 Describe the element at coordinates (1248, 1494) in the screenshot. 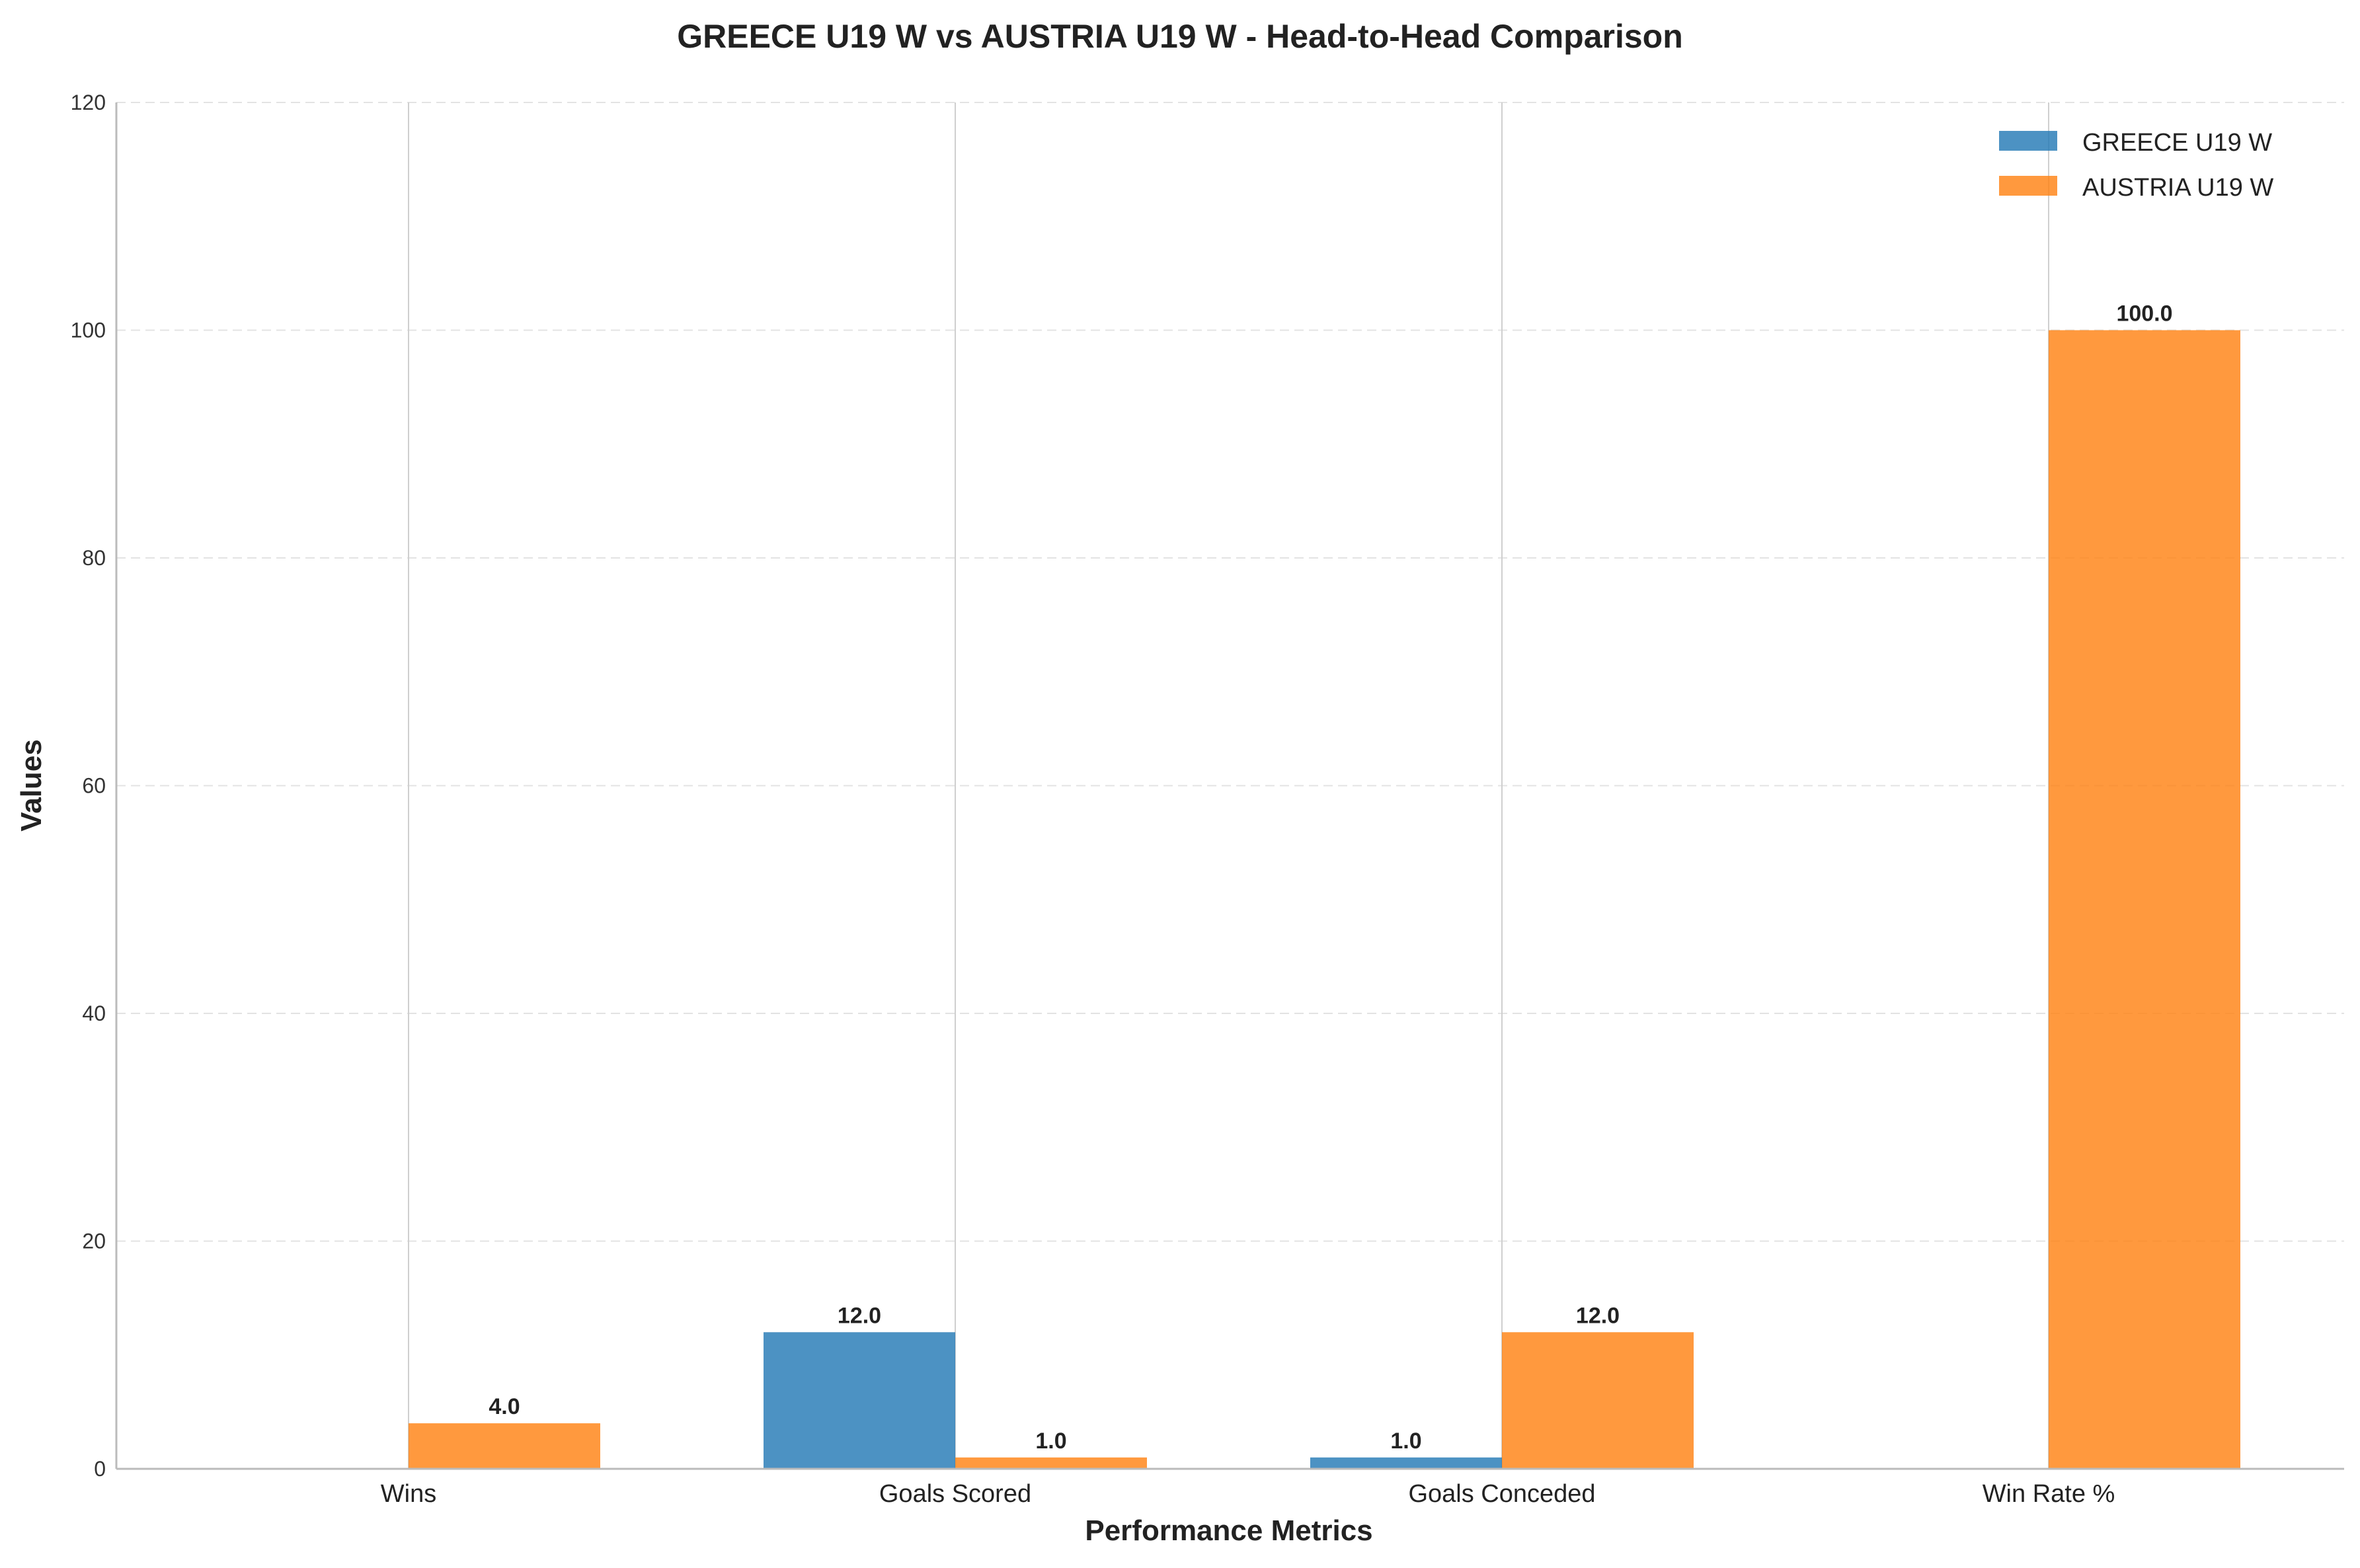

I see `x-tick-labels: Wins Goals Scored Goals Conceded Win Rate %` at that location.